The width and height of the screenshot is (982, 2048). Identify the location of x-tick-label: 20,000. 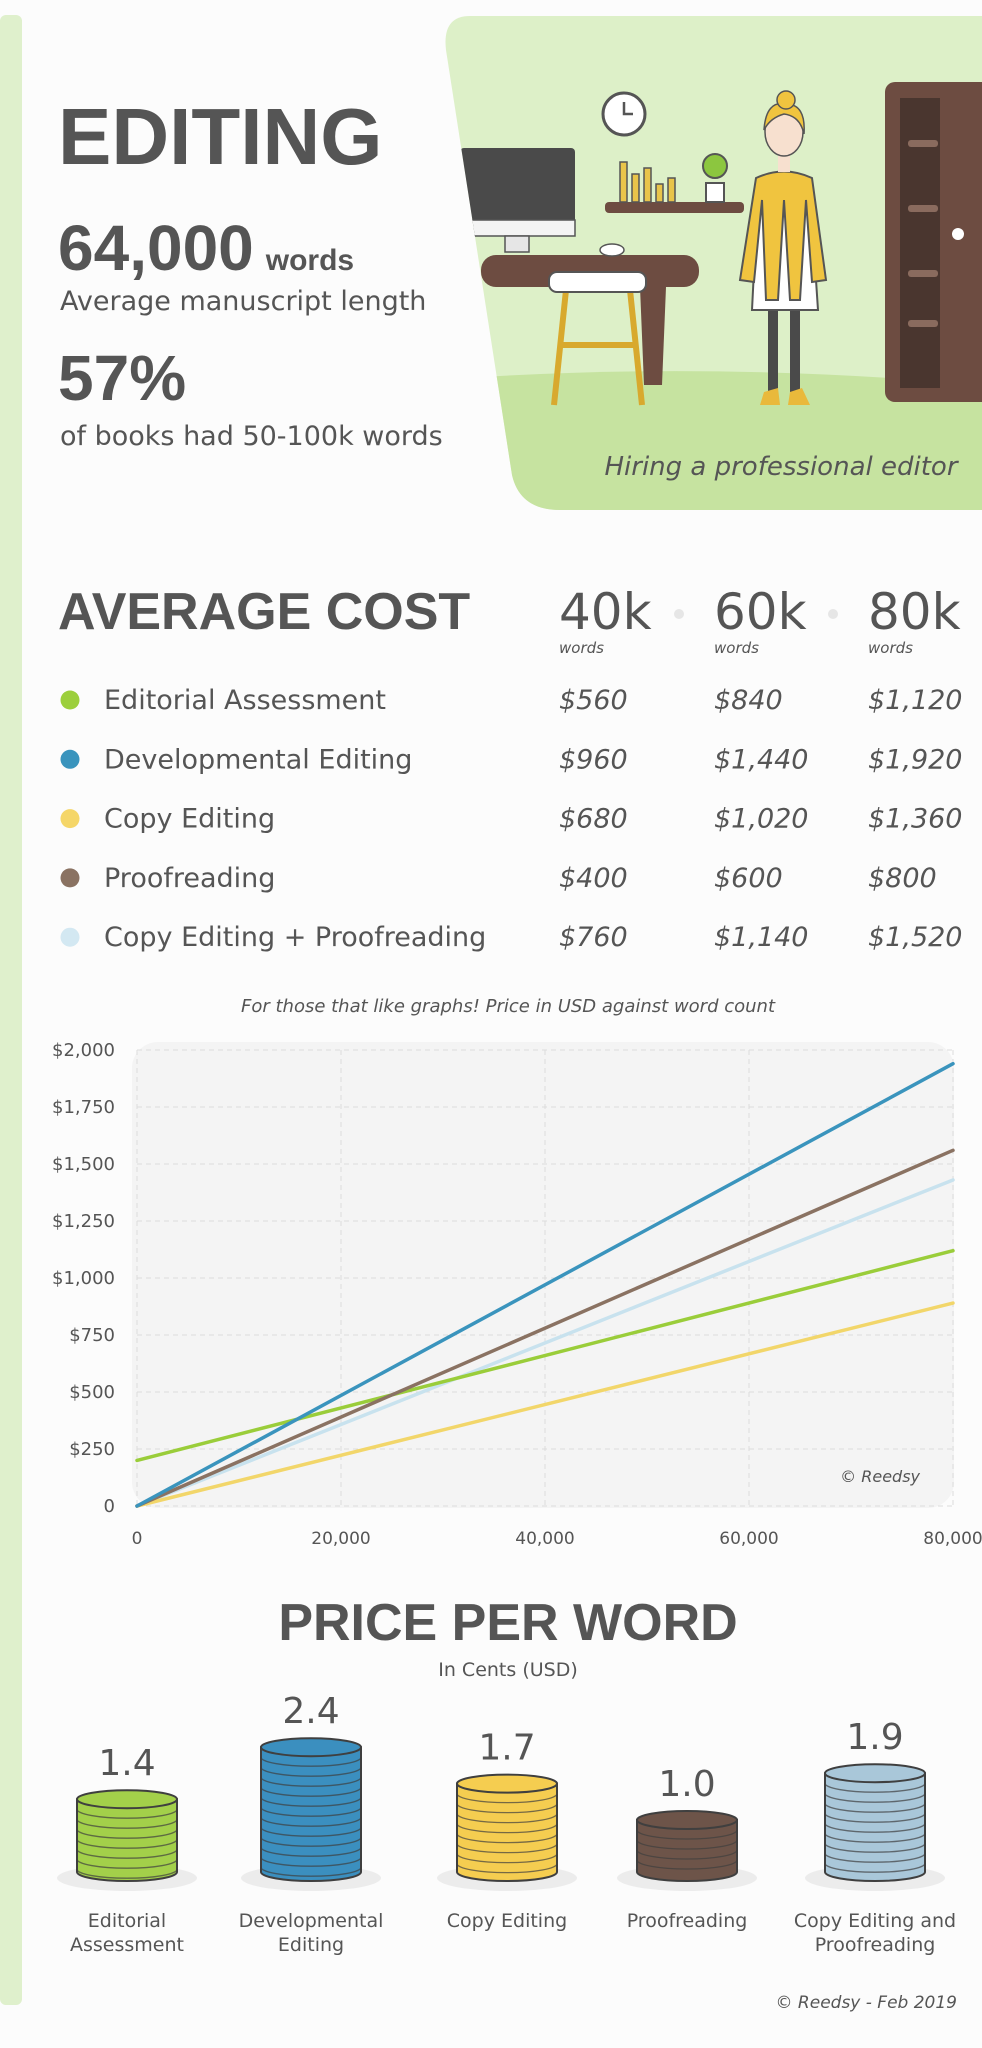
(340, 1539).